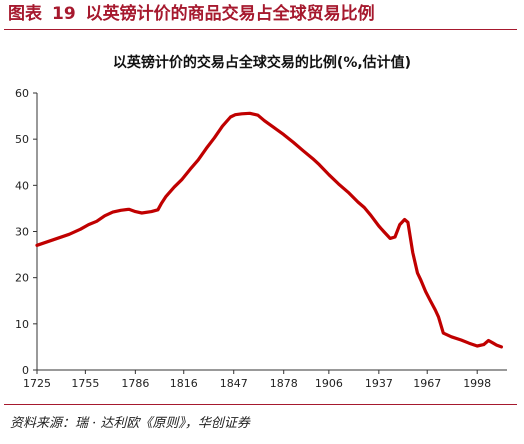  I want to click on x-tick-label: 1816, so click(184, 383).